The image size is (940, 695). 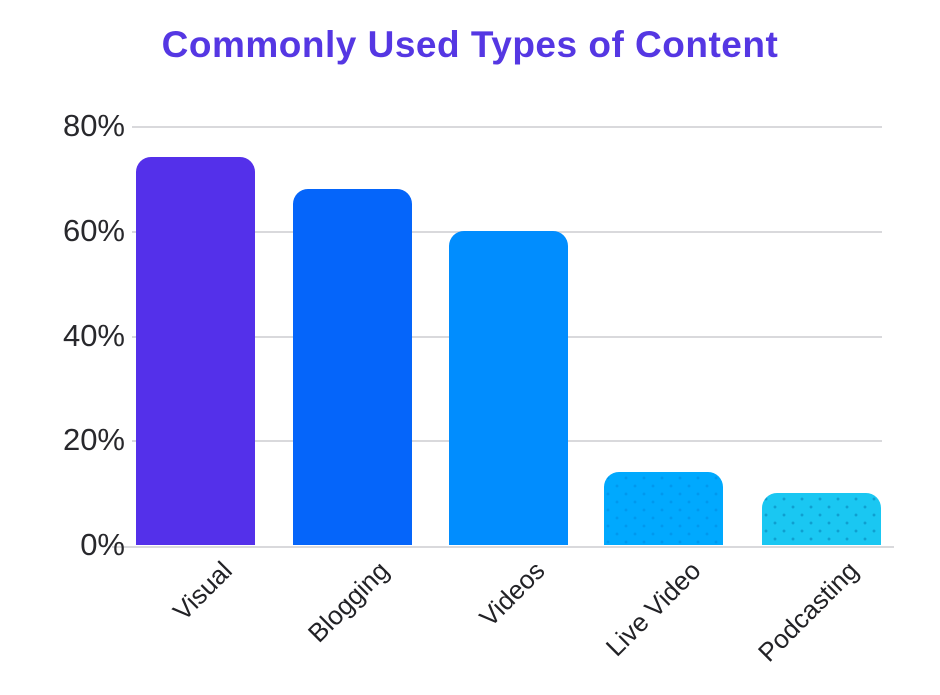 I want to click on bar-podcasting, so click(x=821, y=518).